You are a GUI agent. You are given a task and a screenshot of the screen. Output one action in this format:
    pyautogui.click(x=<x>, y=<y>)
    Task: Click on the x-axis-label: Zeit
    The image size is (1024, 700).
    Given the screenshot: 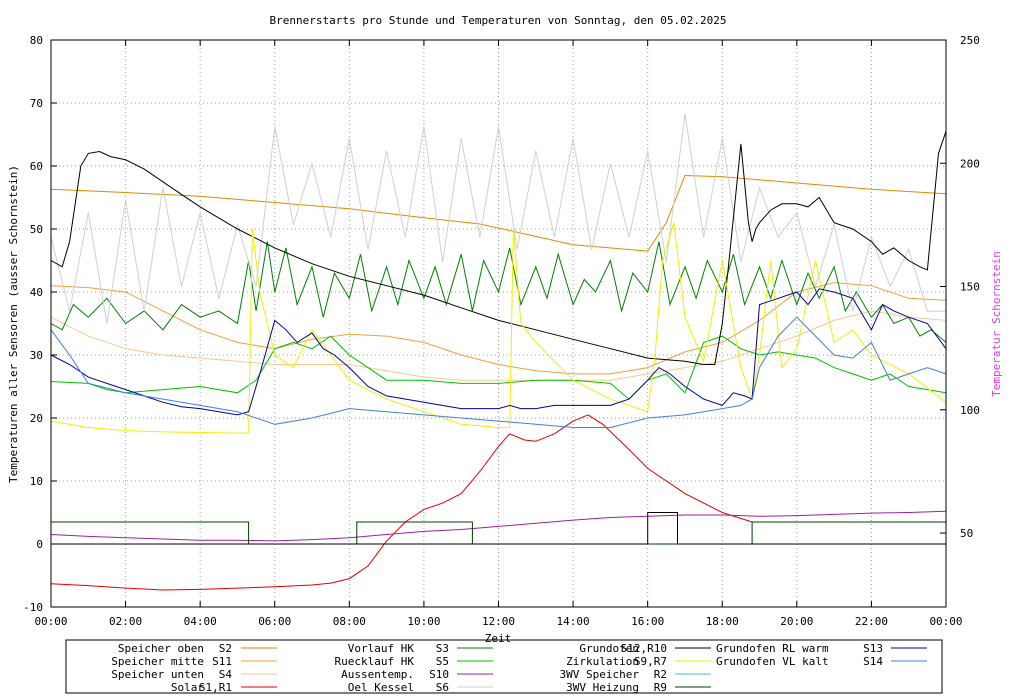 What is the action you would take?
    pyautogui.click(x=498, y=638)
    